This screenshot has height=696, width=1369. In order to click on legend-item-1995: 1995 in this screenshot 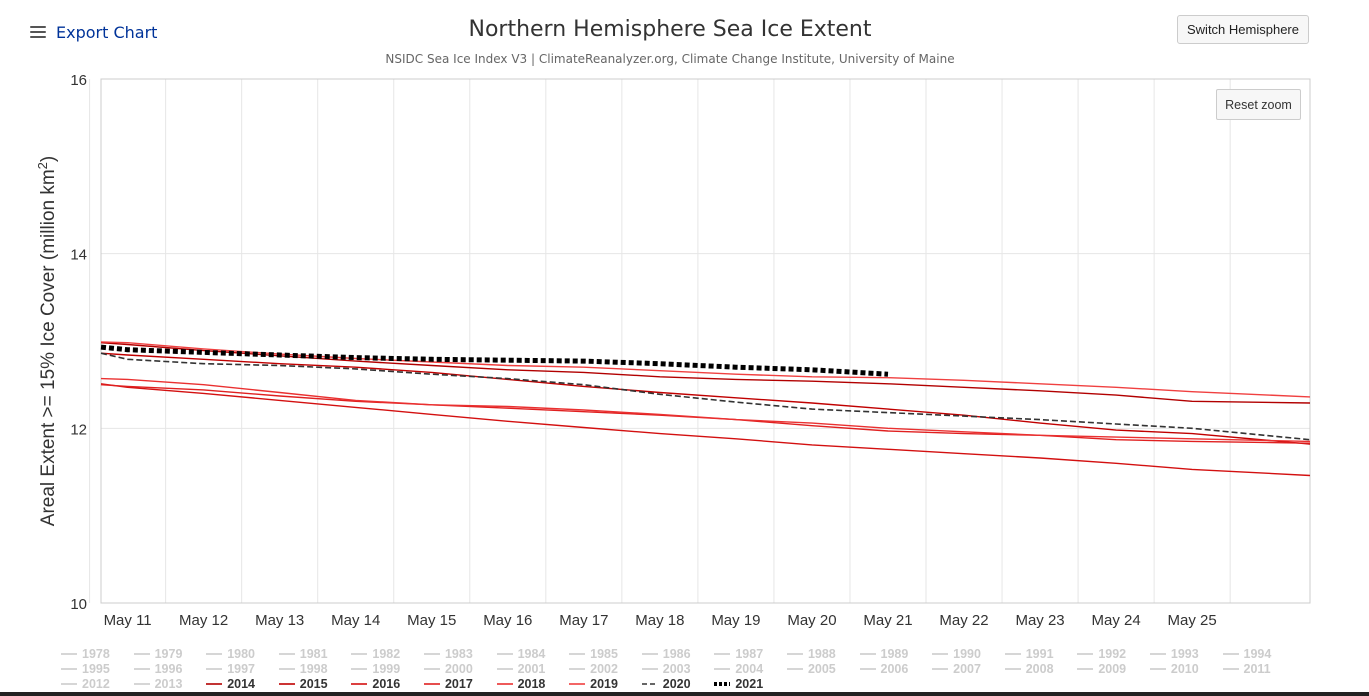, I will do `click(96, 668)`.